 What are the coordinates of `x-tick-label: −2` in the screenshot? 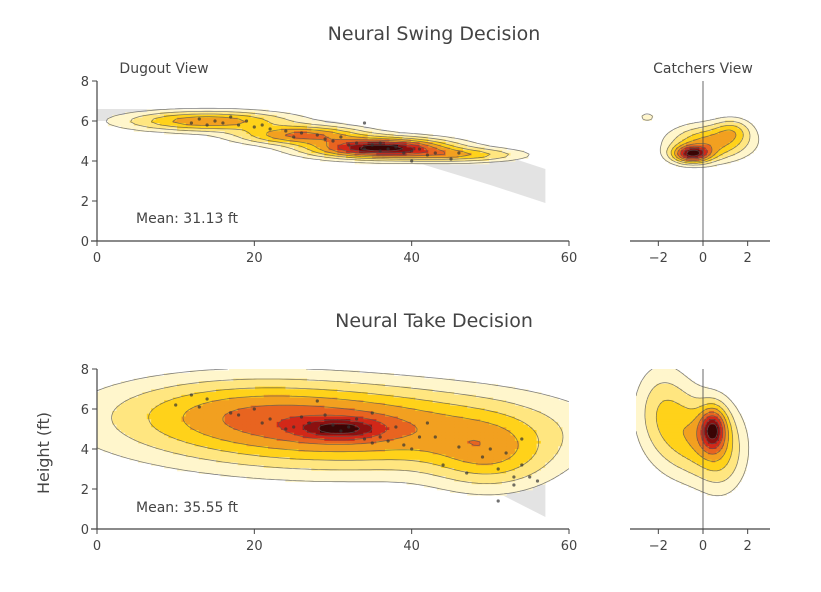 It's located at (658, 546).